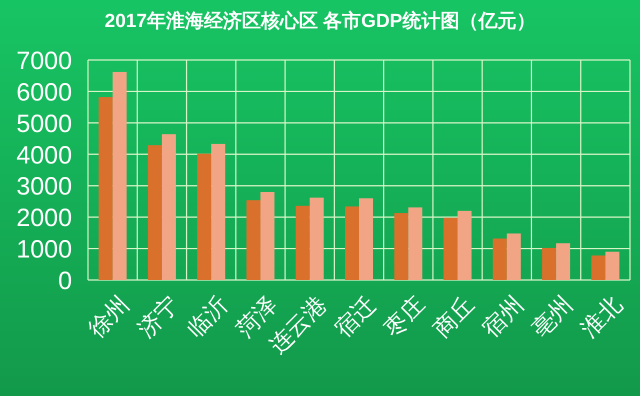  I want to click on x-tick-label: 徐州, so click(108, 316).